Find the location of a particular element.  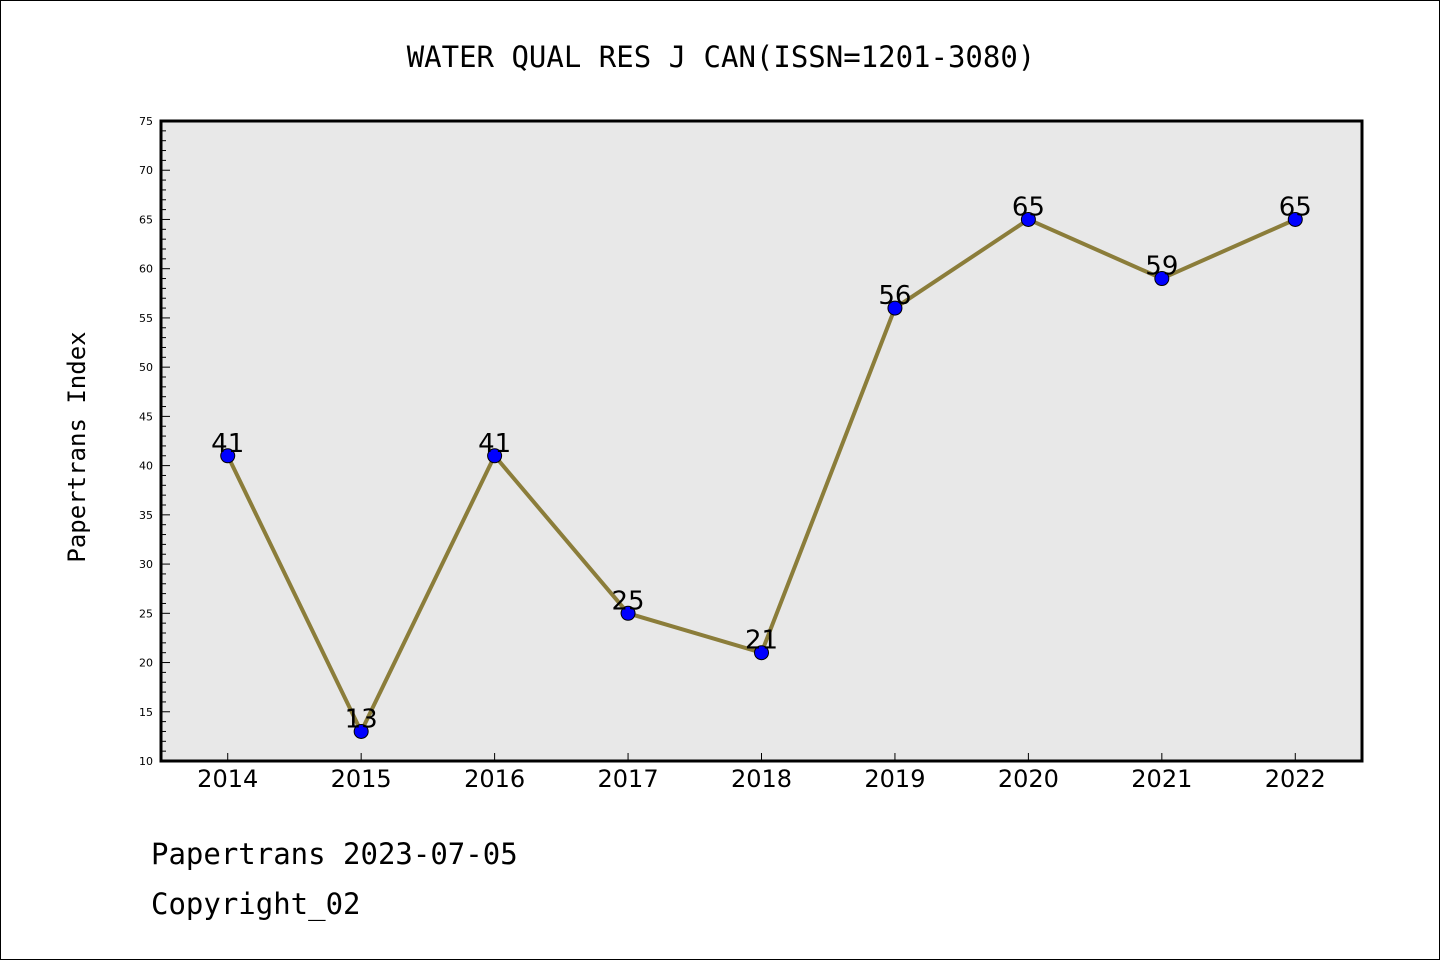

y-tick-label: 55 is located at coordinates (146, 318).